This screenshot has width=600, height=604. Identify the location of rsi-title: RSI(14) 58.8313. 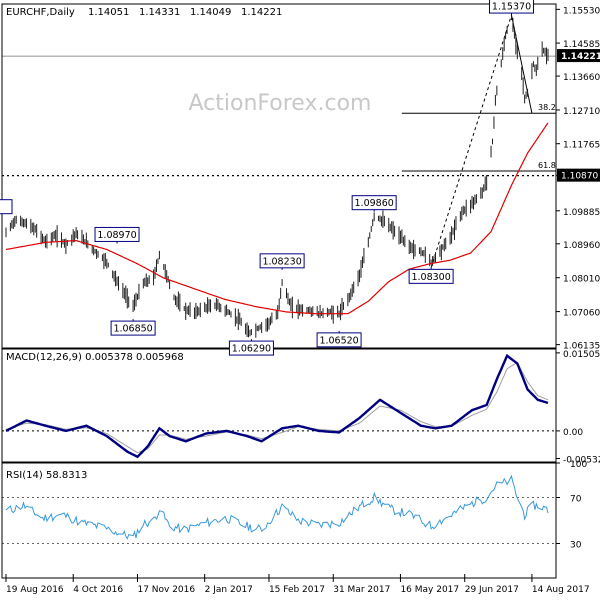
(46, 475).